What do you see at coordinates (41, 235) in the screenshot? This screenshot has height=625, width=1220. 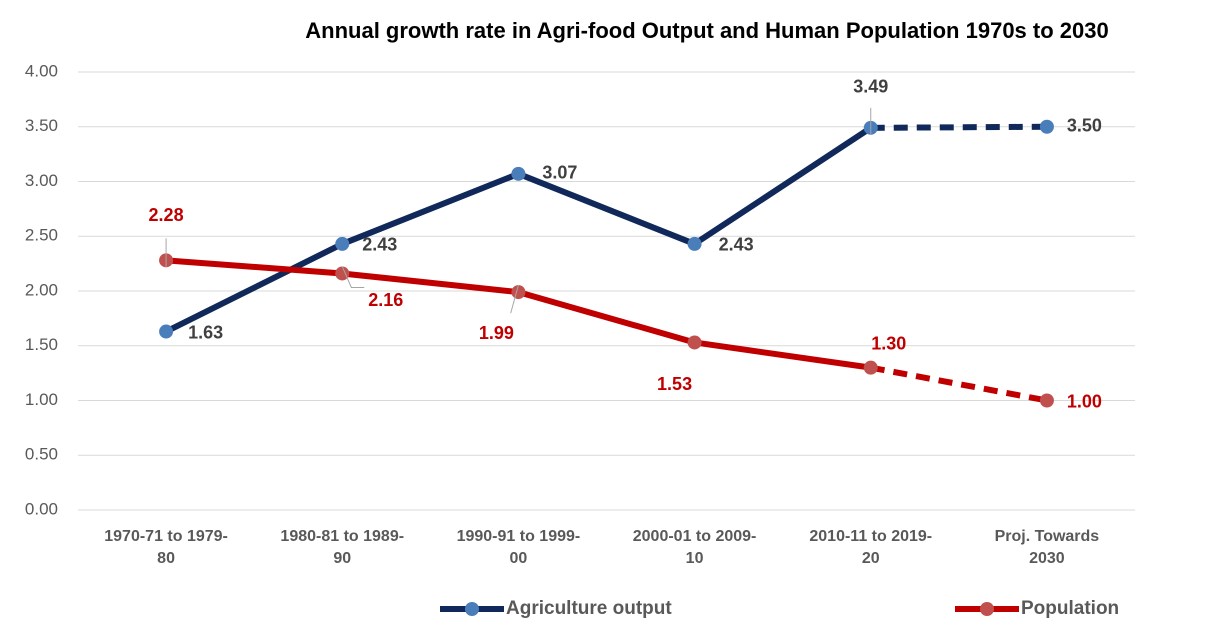 I see `y-tick-label: 2.50` at bounding box center [41, 235].